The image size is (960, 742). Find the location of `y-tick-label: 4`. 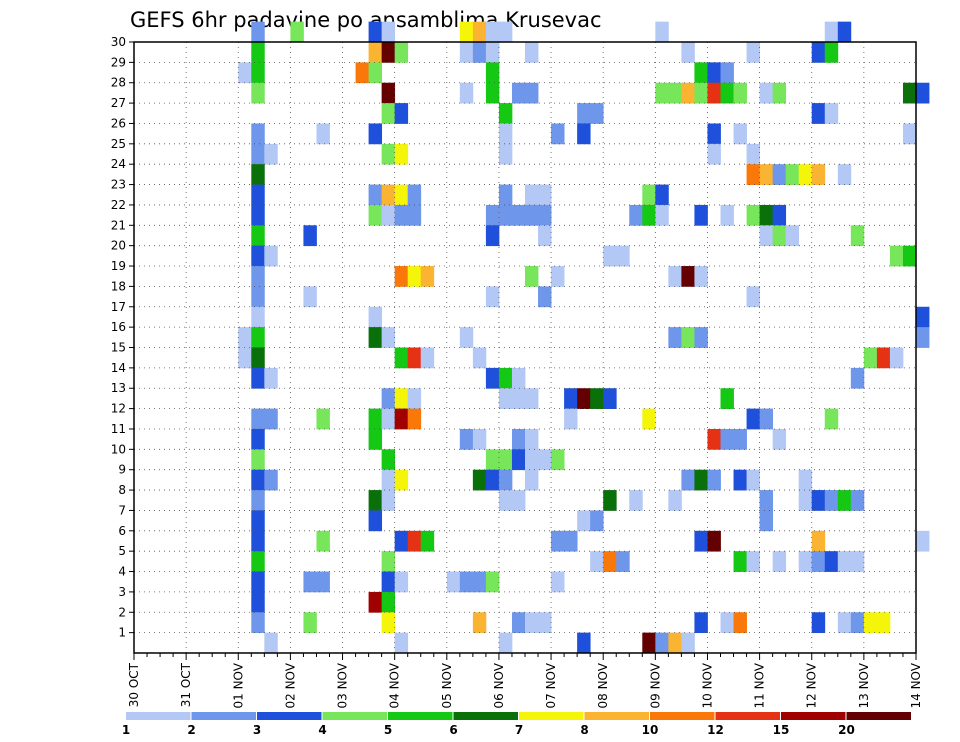

y-tick-label: 4 is located at coordinates (122, 572).